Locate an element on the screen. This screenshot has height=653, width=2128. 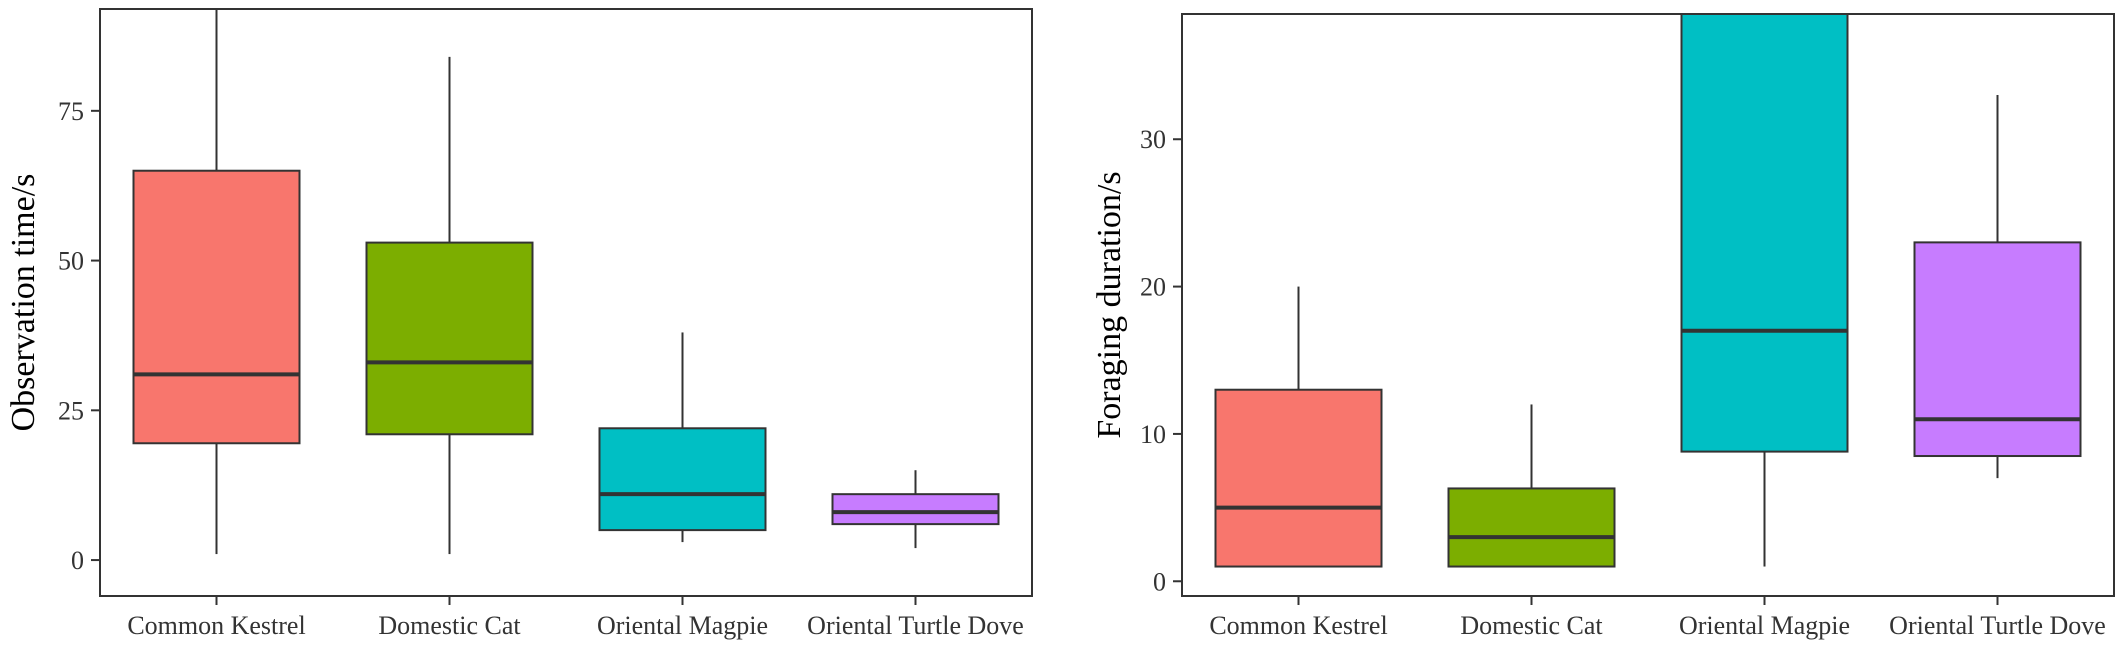
y-tick-label: 10 is located at coordinates (1153, 434).